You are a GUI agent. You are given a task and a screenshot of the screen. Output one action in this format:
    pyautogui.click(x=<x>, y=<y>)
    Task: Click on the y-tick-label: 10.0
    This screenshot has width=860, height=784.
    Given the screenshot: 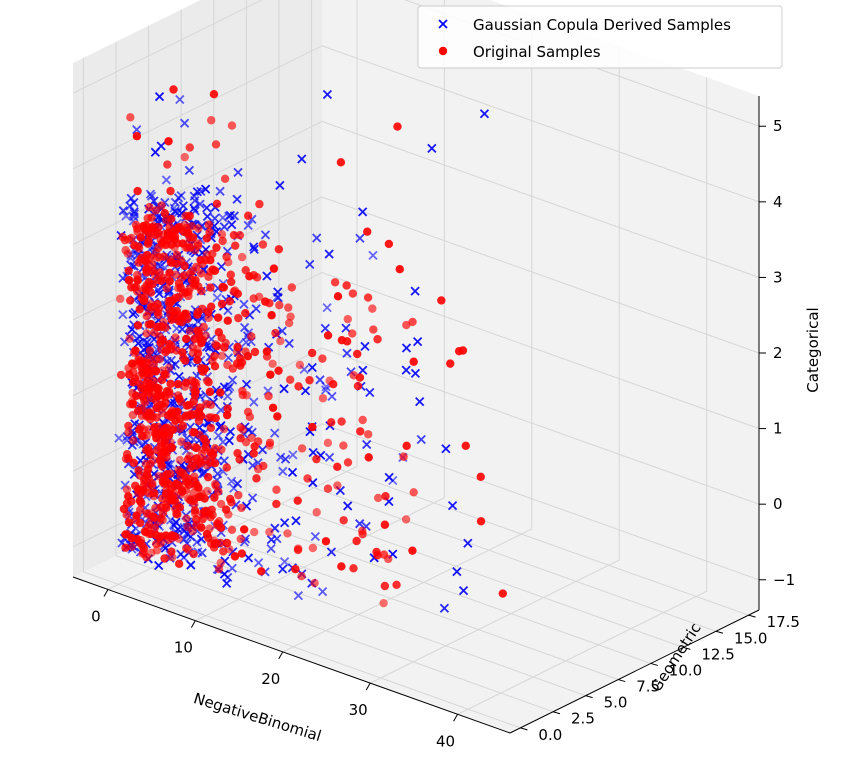 What is the action you would take?
    pyautogui.click(x=685, y=670)
    